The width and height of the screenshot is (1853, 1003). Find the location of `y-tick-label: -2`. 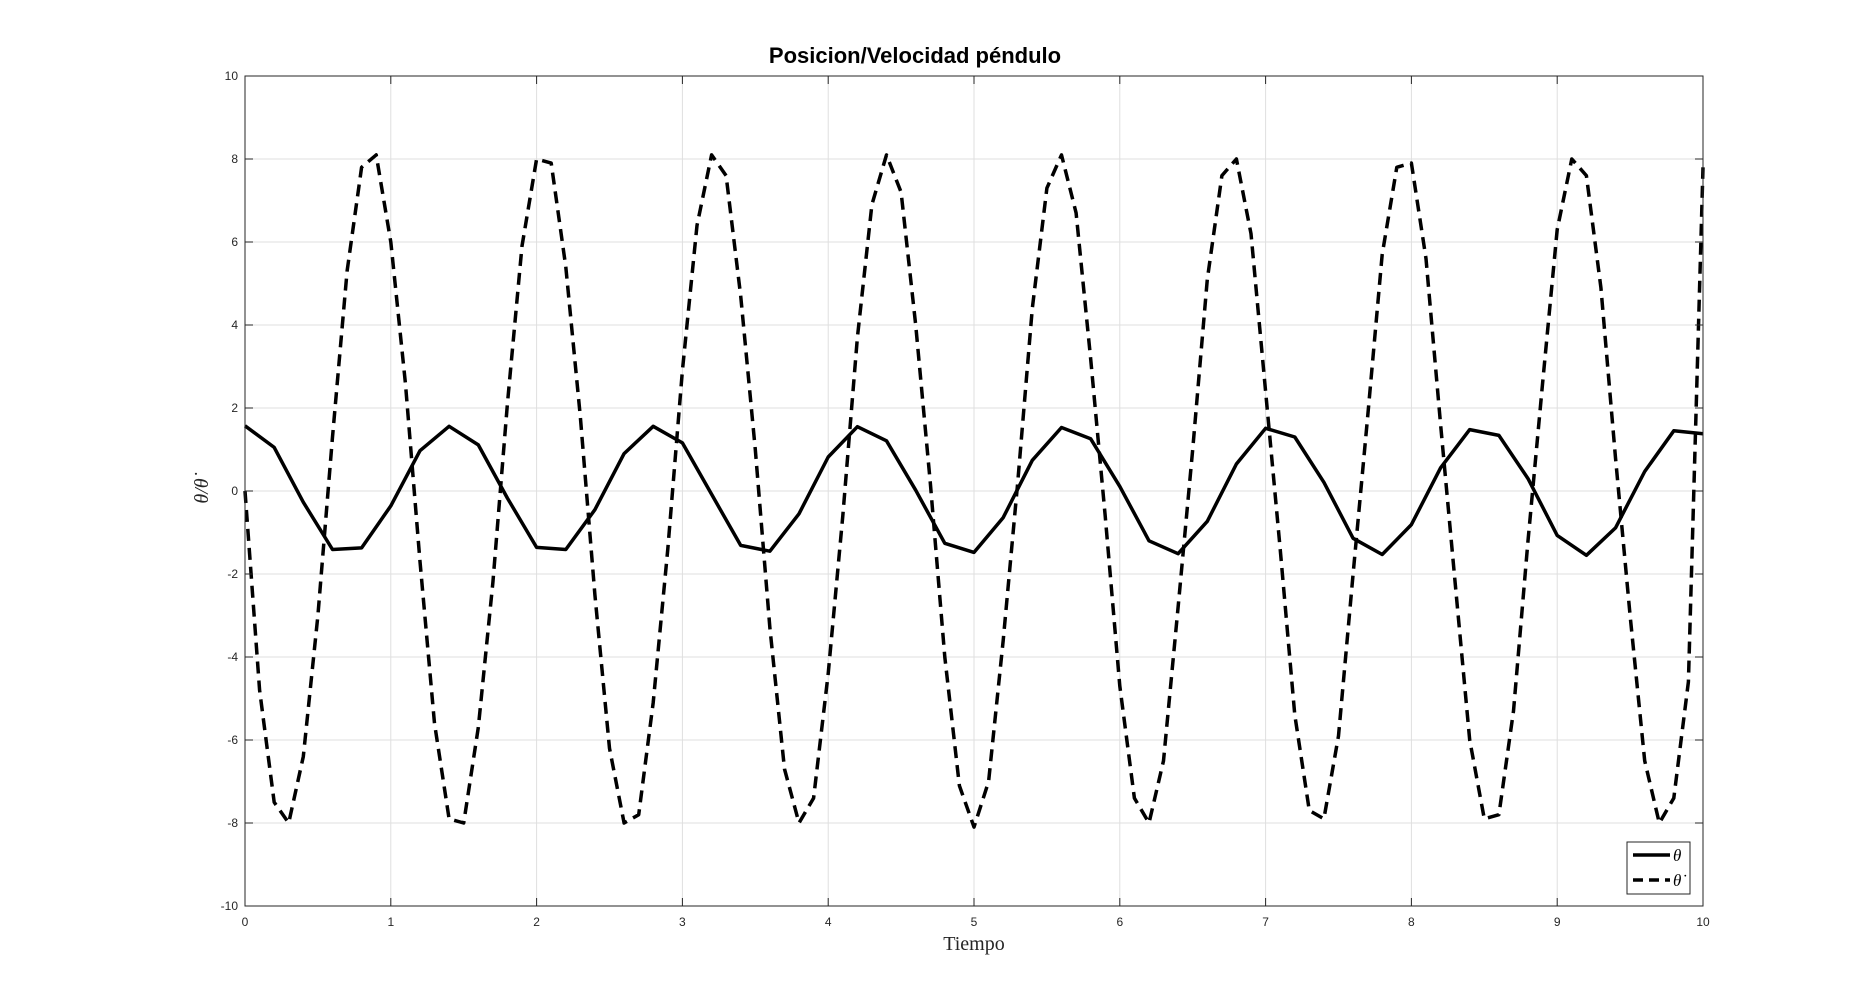

y-tick-label: -2 is located at coordinates (232, 574).